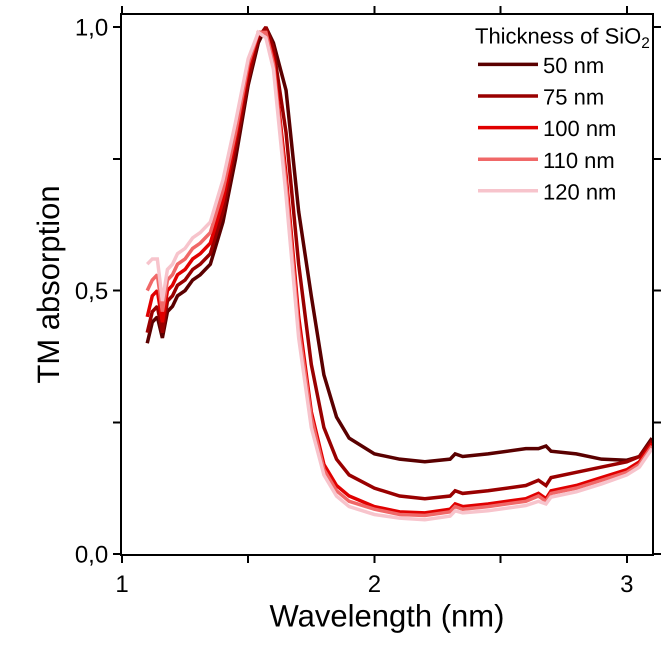 The height and width of the screenshot is (659, 661). What do you see at coordinates (375, 584) in the screenshot?
I see `x-tick-label: 2` at bounding box center [375, 584].